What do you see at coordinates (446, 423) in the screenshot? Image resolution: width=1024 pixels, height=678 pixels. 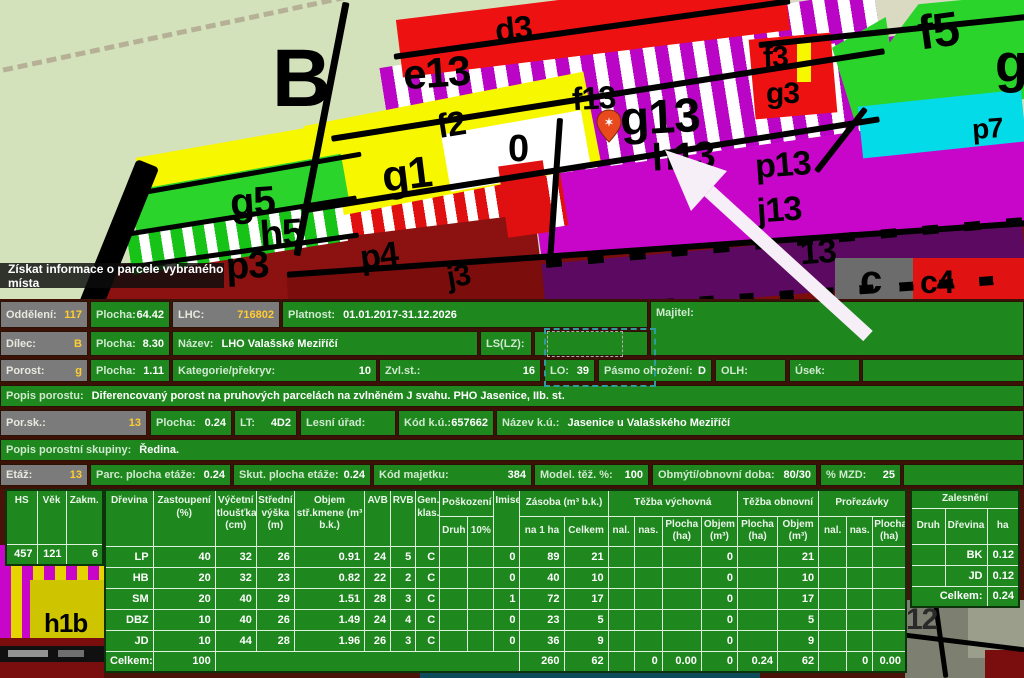 I see `field-kod-ku: Kód k.ú.: 657662` at bounding box center [446, 423].